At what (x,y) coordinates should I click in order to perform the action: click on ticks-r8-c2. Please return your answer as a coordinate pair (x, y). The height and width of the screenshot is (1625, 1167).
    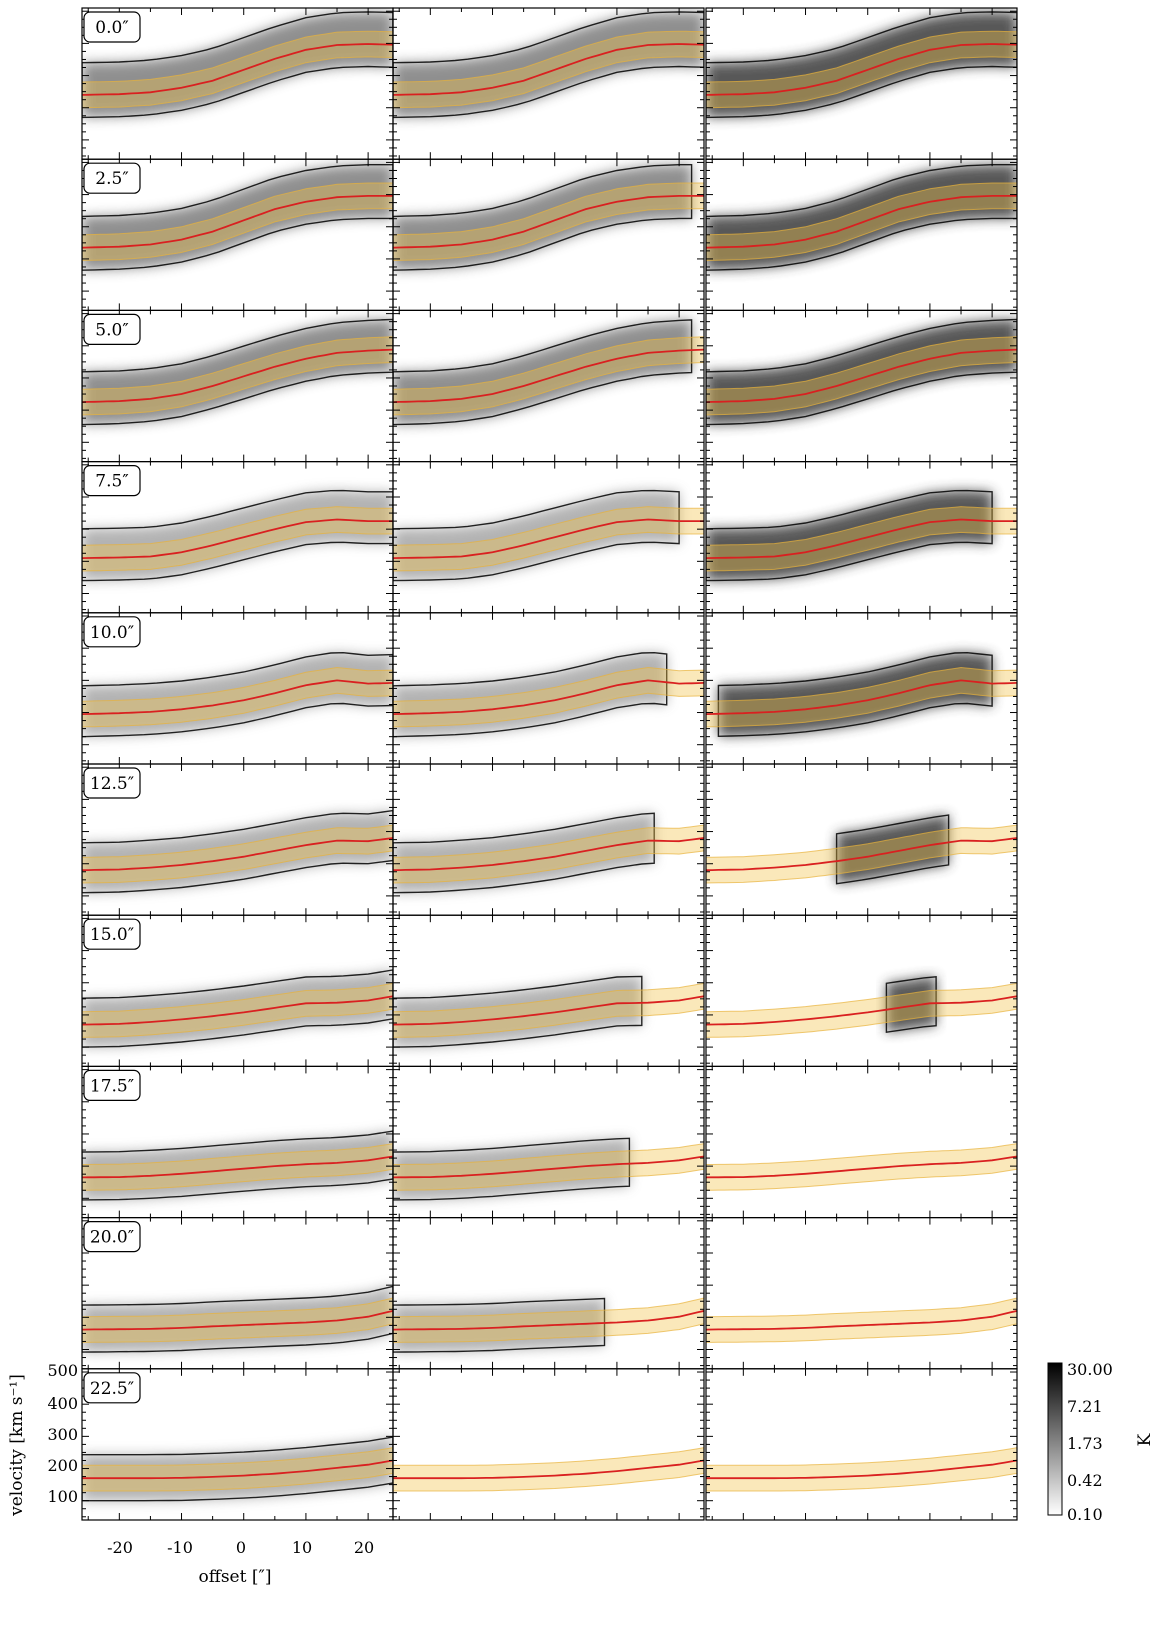
    Looking at the image, I should click on (548, 1142).